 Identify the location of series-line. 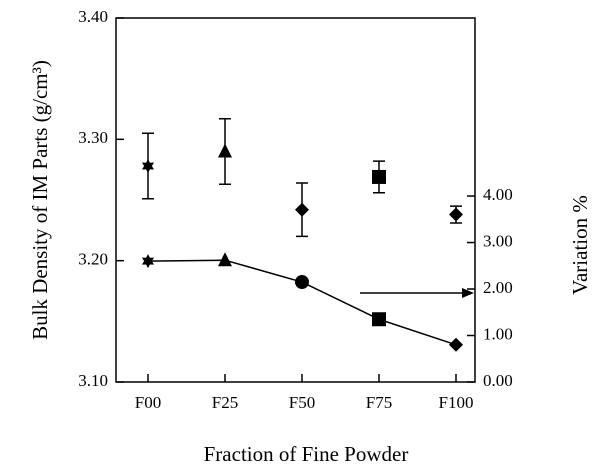
(302, 302).